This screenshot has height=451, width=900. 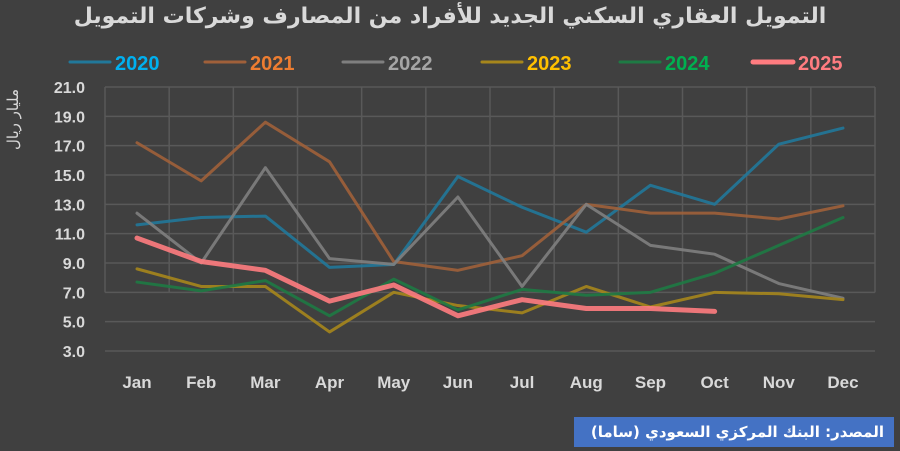 I want to click on legend-label-2025: 2025, so click(x=820, y=64).